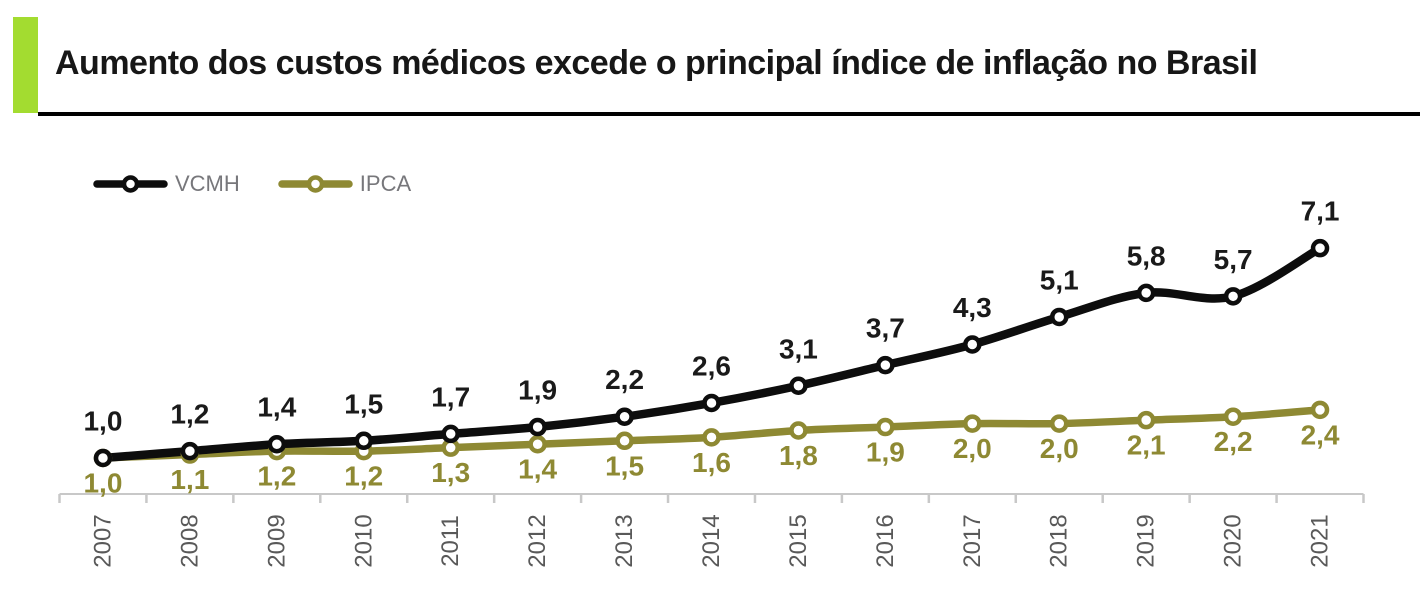 This screenshot has width=1425, height=598. Describe the element at coordinates (711, 365) in the screenshot. I see `vcmh-data-label: 2,6` at that location.